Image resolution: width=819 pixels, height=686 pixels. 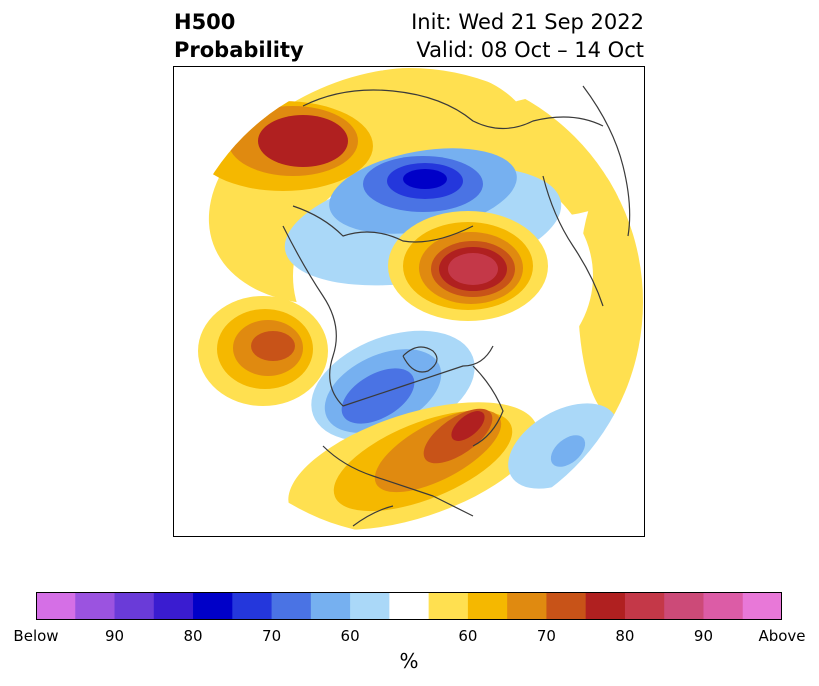 I want to click on colorbar, so click(x=409, y=606).